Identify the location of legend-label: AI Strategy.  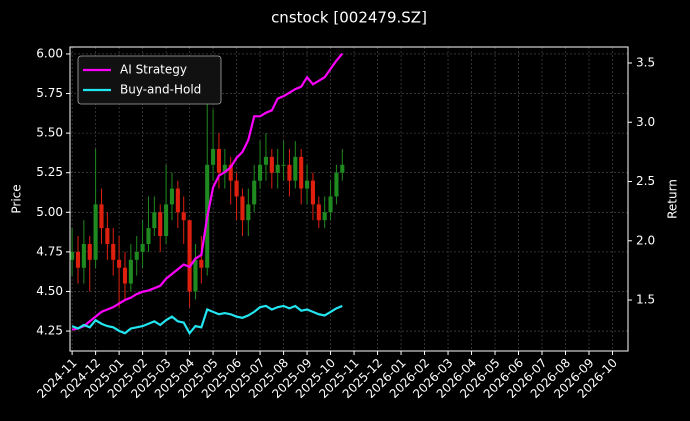
(153, 70).